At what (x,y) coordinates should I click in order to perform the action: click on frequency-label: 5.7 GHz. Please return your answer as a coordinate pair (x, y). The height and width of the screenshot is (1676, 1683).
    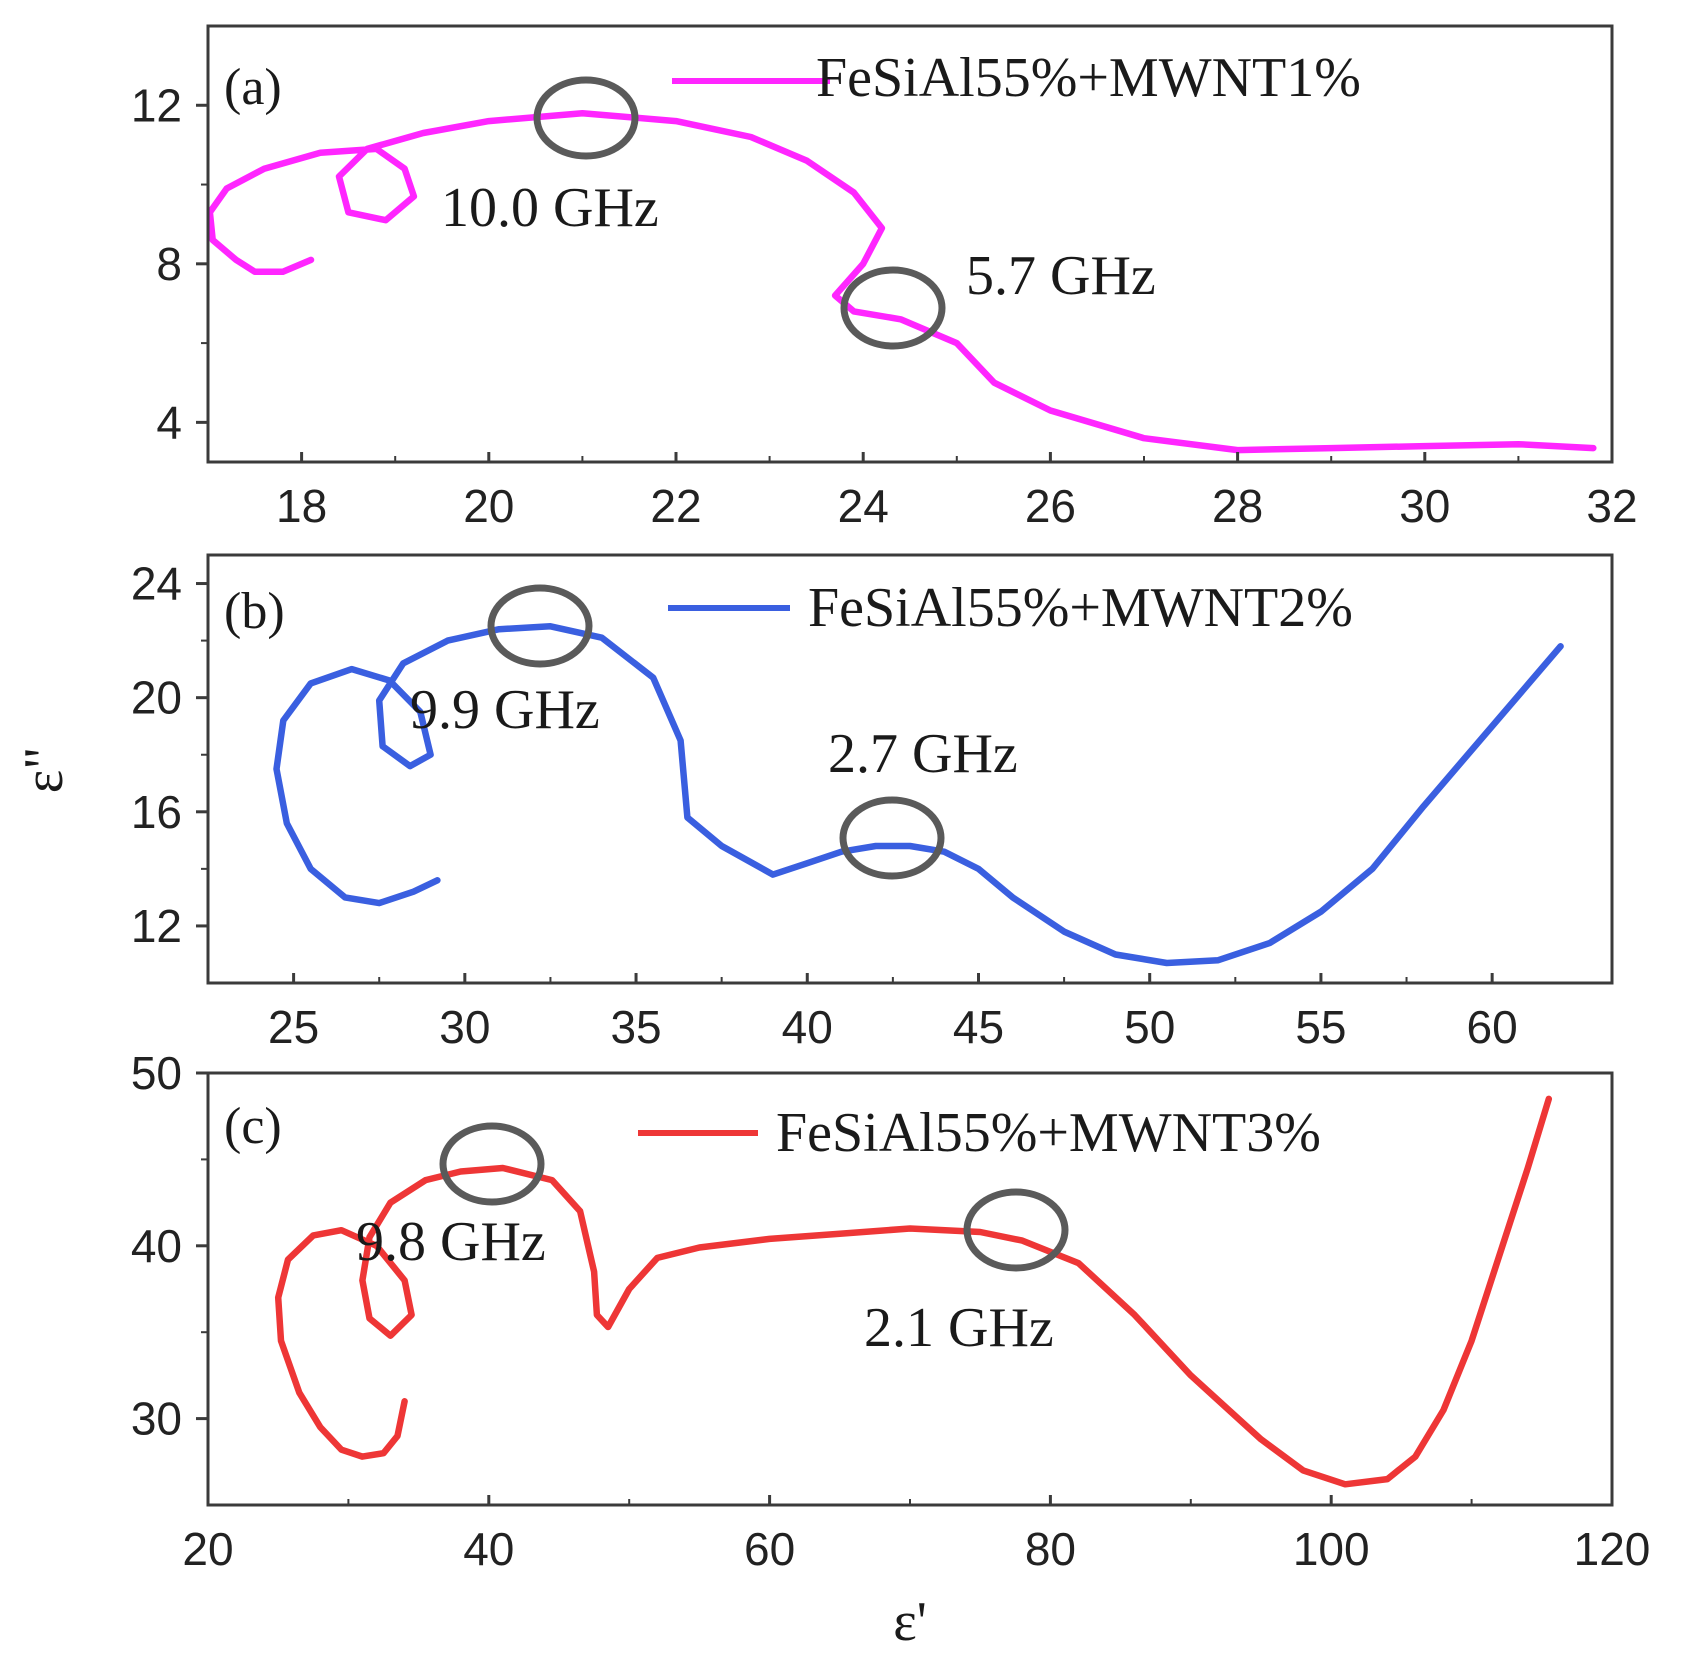
    Looking at the image, I should click on (1061, 276).